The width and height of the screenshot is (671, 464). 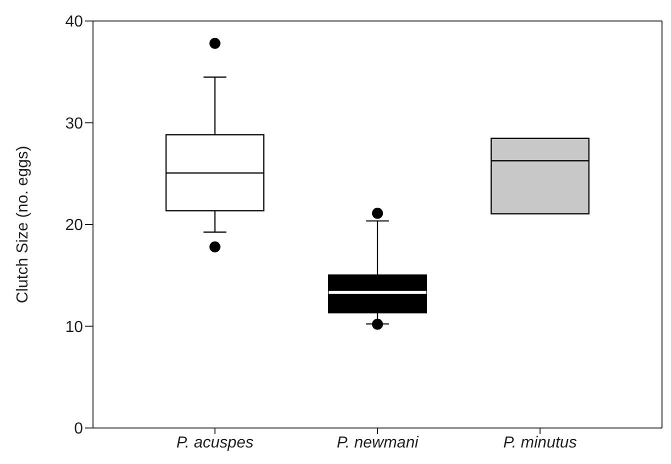 I want to click on y-tick-label: 0, so click(x=79, y=429).